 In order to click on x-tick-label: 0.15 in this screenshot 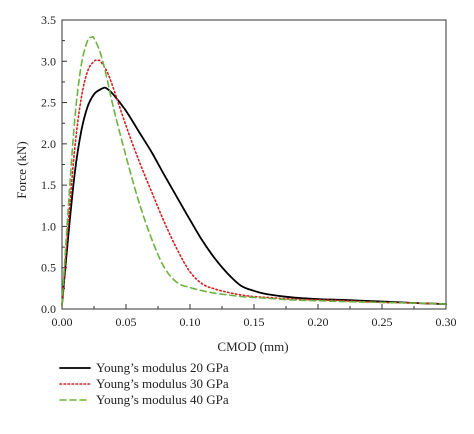, I will do `click(254, 322)`.